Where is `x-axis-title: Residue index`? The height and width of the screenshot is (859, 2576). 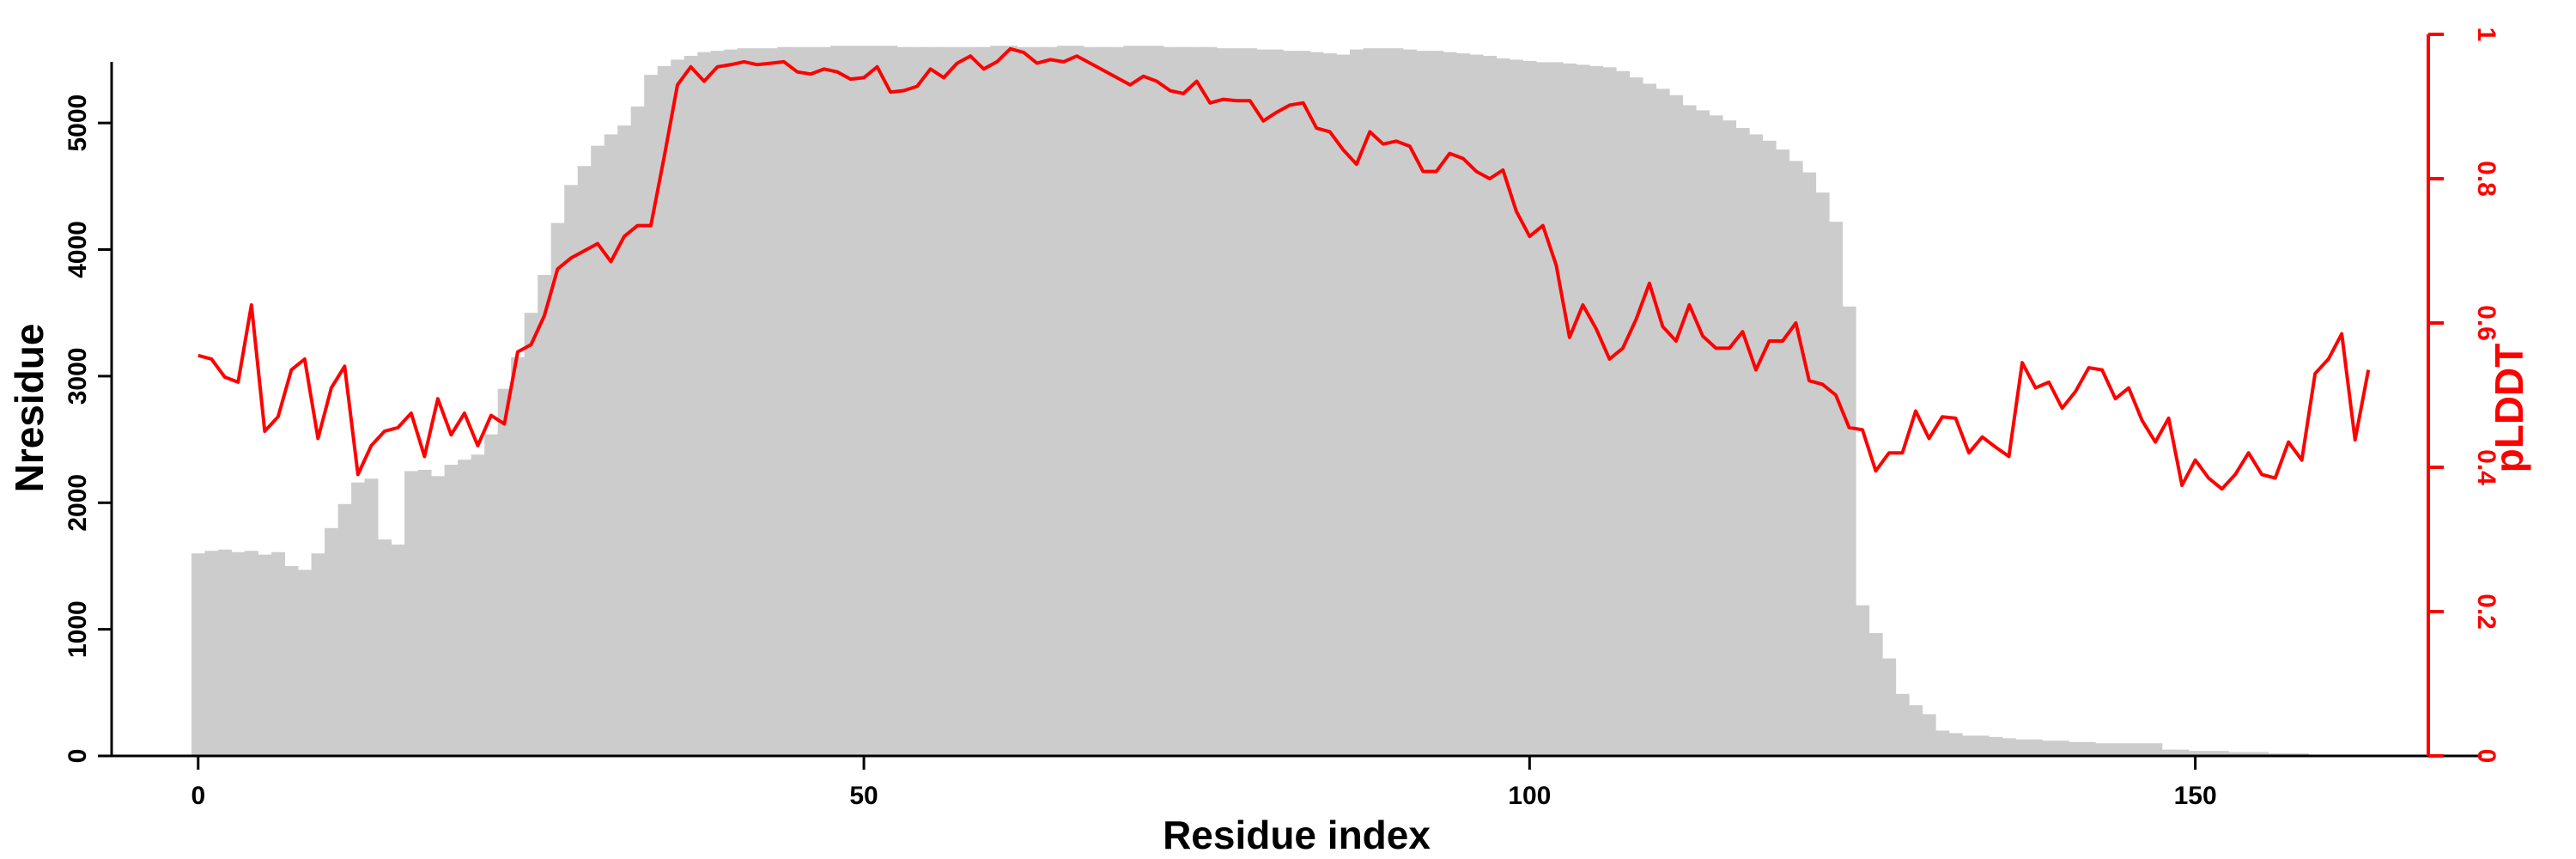 x-axis-title: Residue index is located at coordinates (1297, 835).